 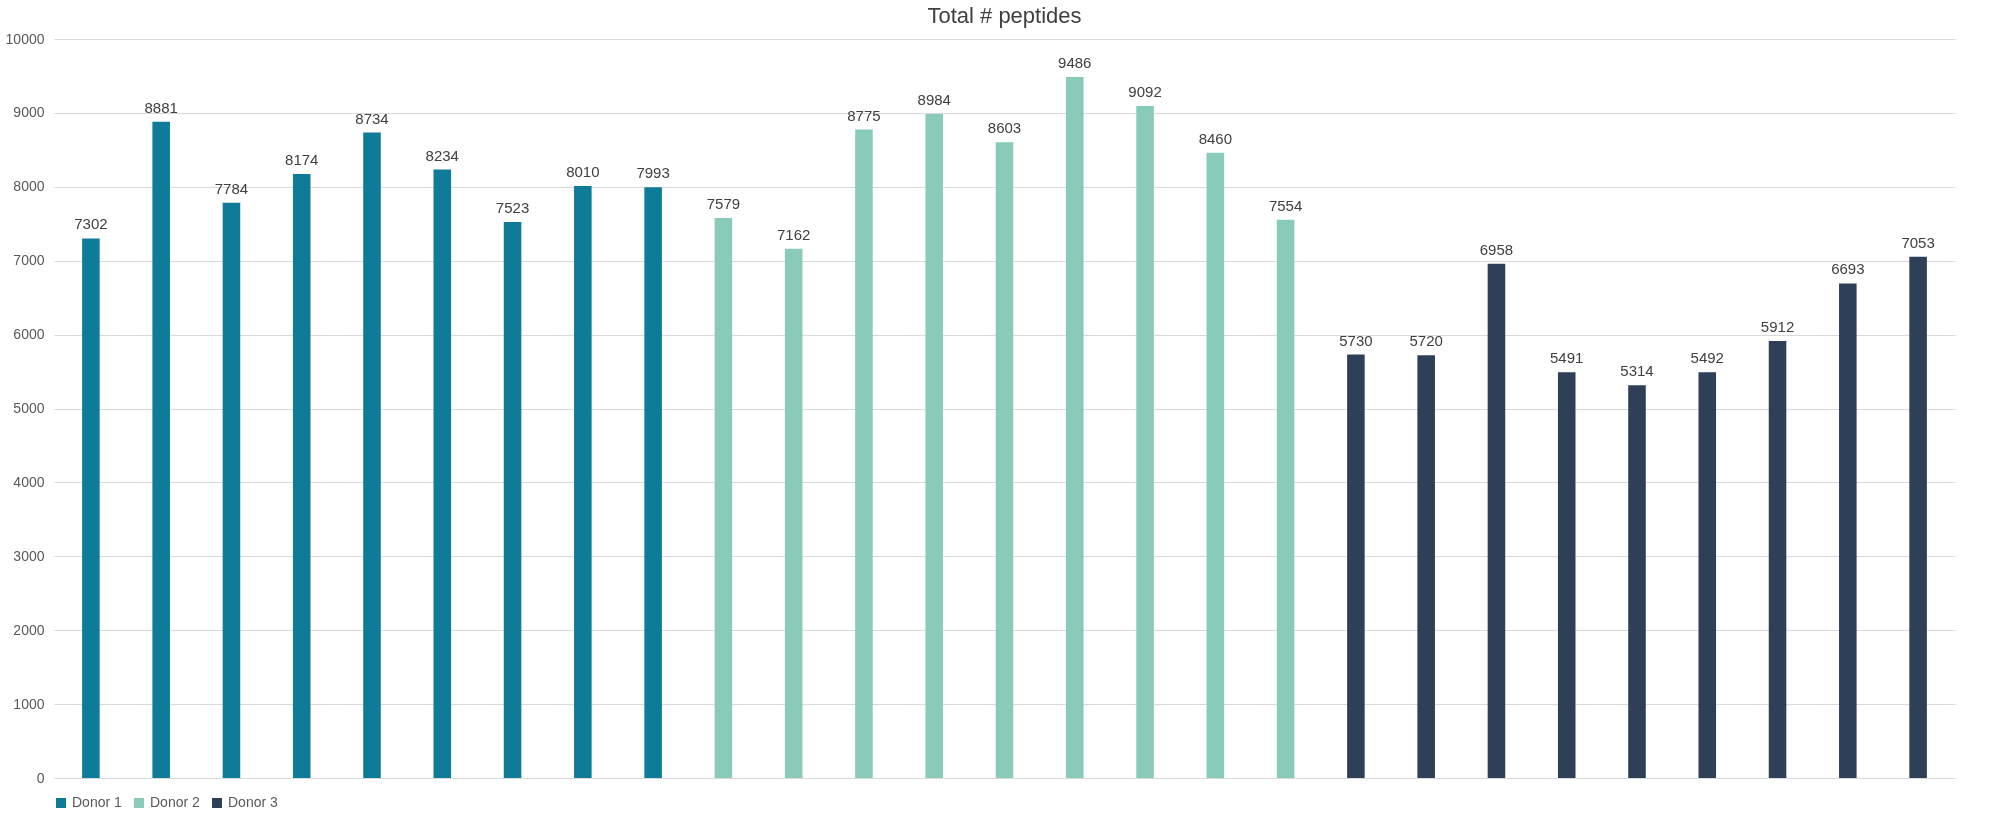 I want to click on data-label: 5314, so click(x=1637, y=371).